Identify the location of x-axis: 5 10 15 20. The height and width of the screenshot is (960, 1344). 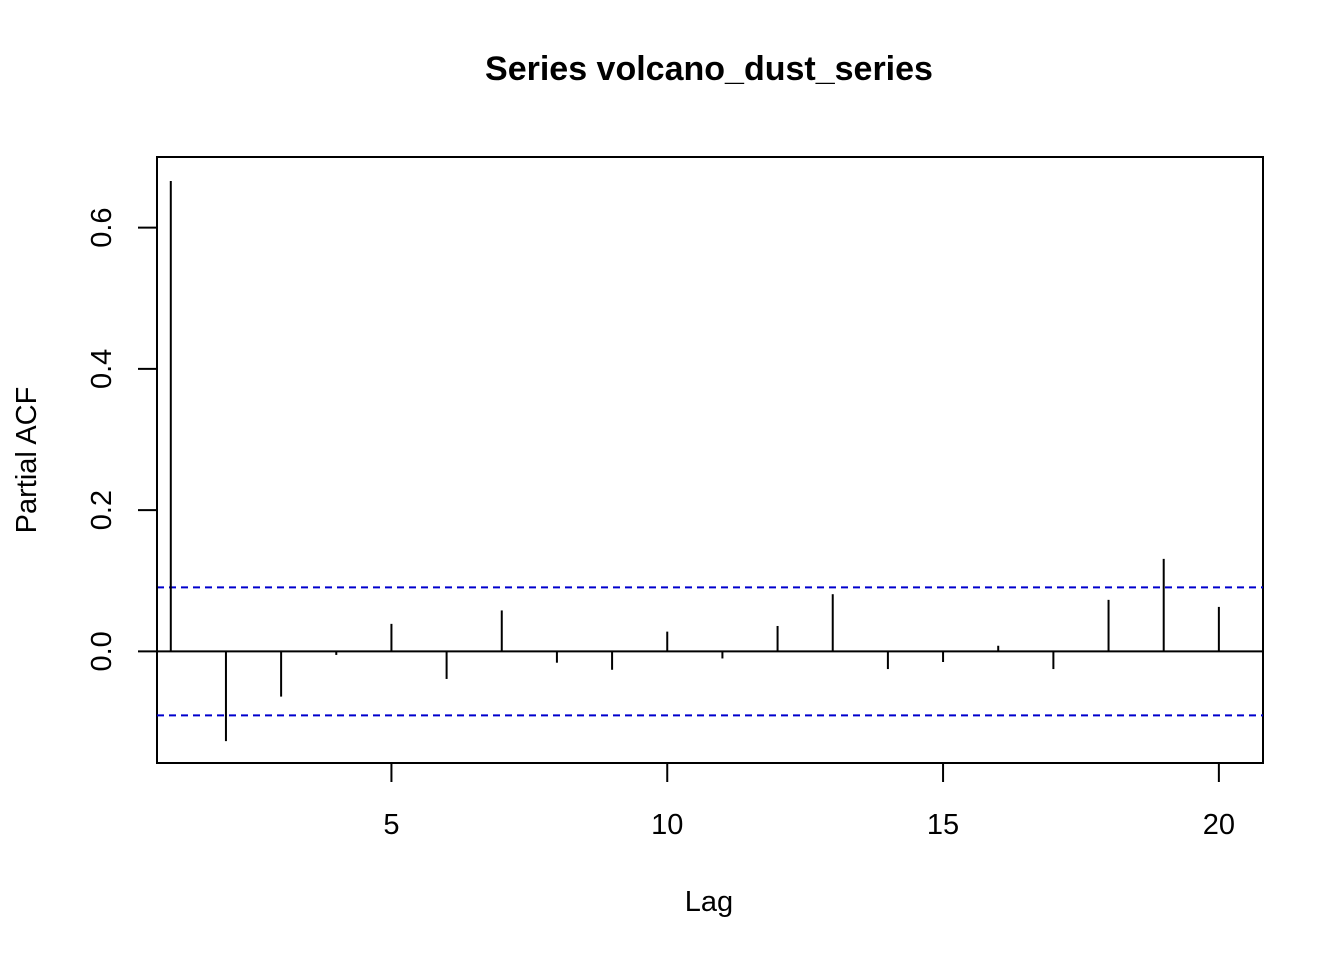
(809, 801).